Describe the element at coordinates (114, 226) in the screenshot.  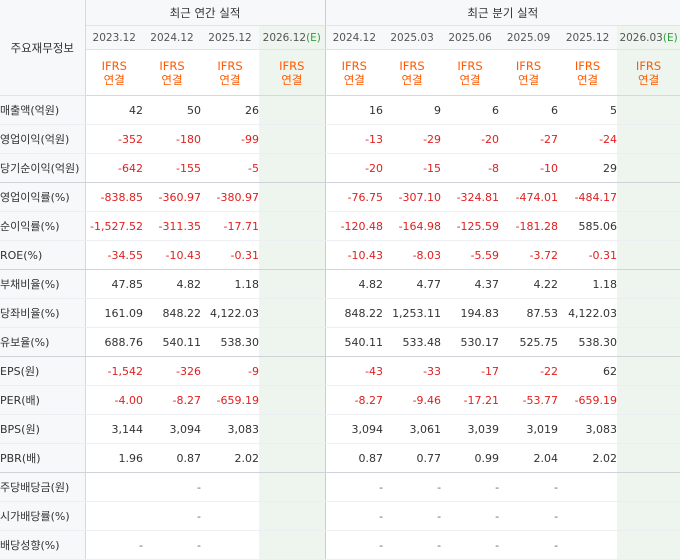
I see `annual-value-cell: -1,527.52` at that location.